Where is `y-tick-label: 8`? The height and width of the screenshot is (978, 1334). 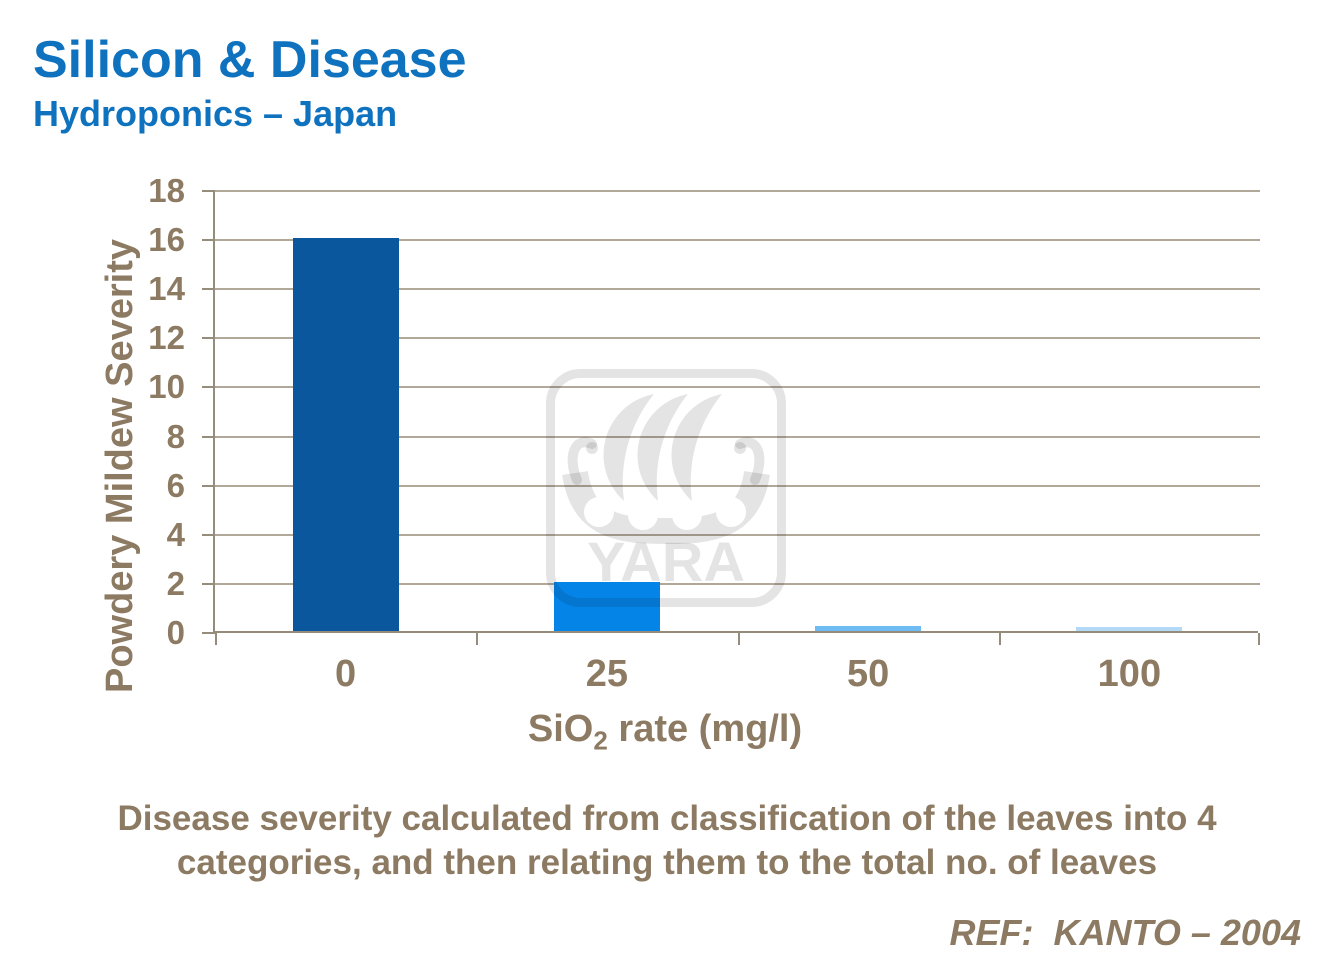
y-tick-label: 8 is located at coordinates (175, 436).